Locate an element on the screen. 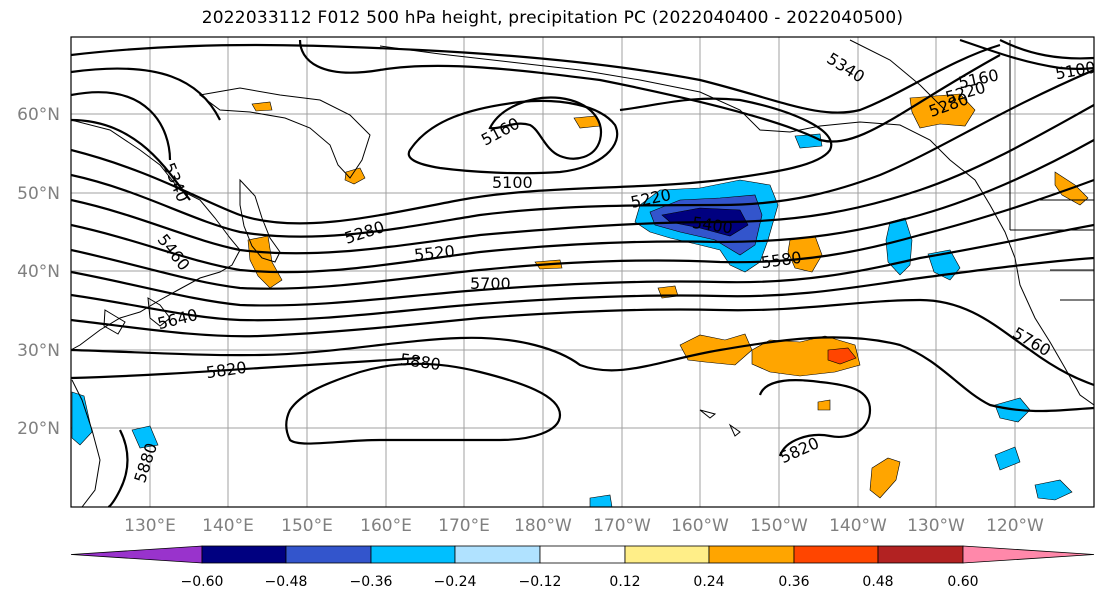 This screenshot has height=601, width=1105. contour-label: 5520 is located at coordinates (434, 253).